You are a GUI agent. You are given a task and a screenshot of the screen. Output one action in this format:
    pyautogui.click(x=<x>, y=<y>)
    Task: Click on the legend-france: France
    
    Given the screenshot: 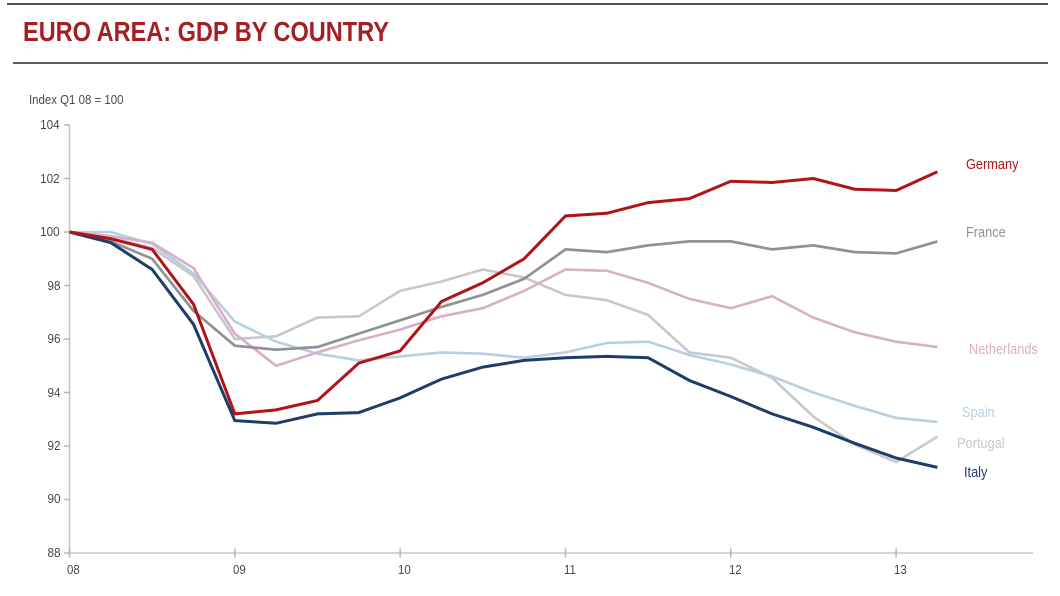 What is the action you would take?
    pyautogui.click(x=986, y=233)
    